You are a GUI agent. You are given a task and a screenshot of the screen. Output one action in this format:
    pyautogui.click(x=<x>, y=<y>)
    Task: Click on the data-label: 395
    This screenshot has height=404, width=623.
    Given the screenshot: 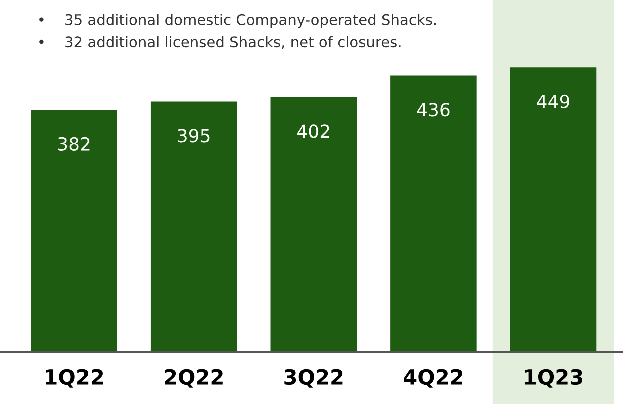 What is the action you would take?
    pyautogui.click(x=194, y=136)
    